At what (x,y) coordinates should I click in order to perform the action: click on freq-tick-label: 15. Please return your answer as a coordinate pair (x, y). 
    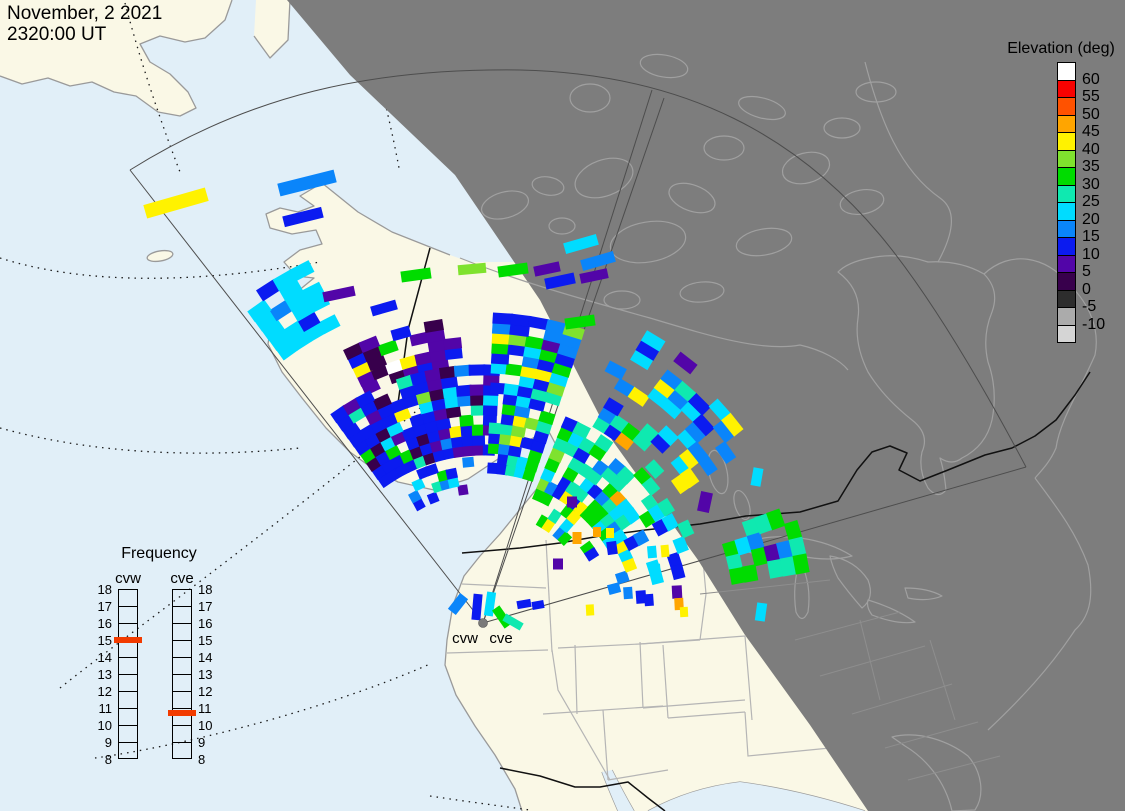
    Looking at the image, I should click on (104, 640).